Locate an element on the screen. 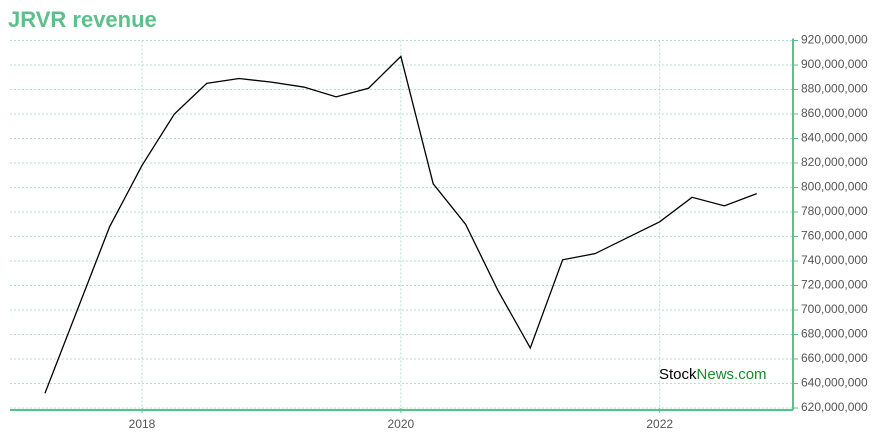 Image resolution: width=880 pixels, height=440 pixels. x-tick-label: 2018 is located at coordinates (142, 424).